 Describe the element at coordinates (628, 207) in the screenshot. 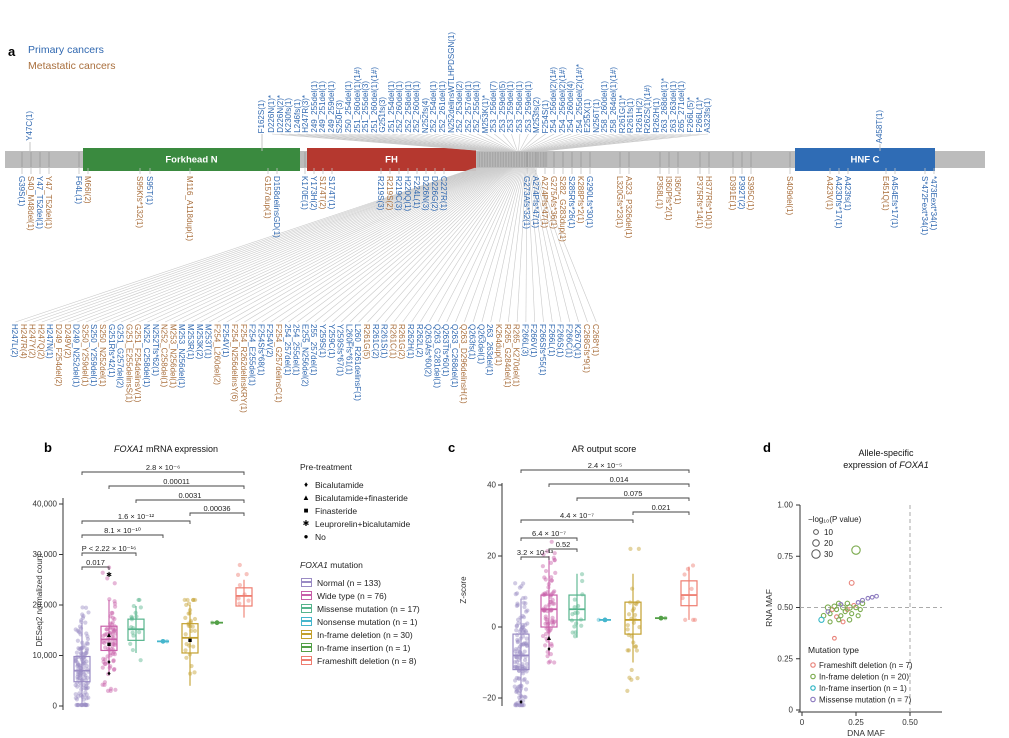

I see `mutation-label: A323_P326del(1)` at that location.